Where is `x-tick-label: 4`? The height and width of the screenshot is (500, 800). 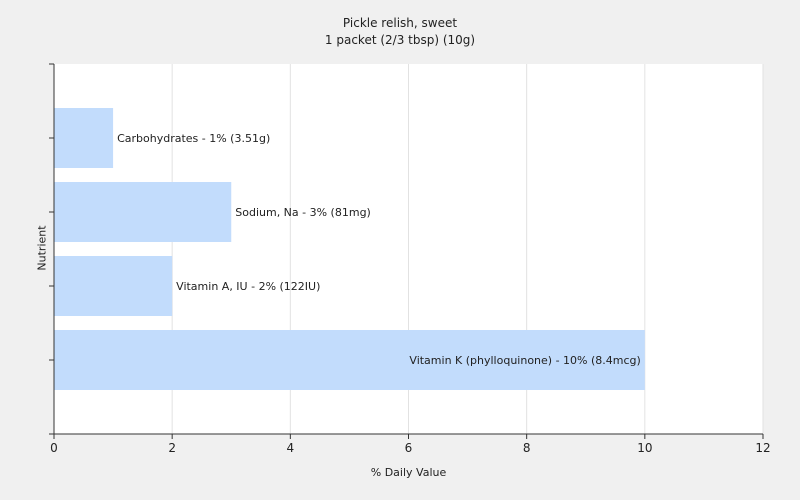 x-tick-label: 4 is located at coordinates (291, 448).